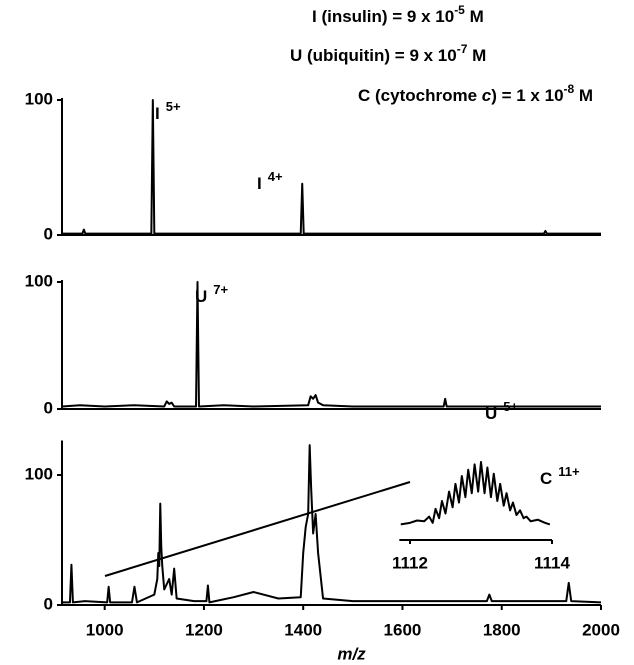  What do you see at coordinates (105, 629) in the screenshot?
I see `x-tick-label: 1000` at bounding box center [105, 629].